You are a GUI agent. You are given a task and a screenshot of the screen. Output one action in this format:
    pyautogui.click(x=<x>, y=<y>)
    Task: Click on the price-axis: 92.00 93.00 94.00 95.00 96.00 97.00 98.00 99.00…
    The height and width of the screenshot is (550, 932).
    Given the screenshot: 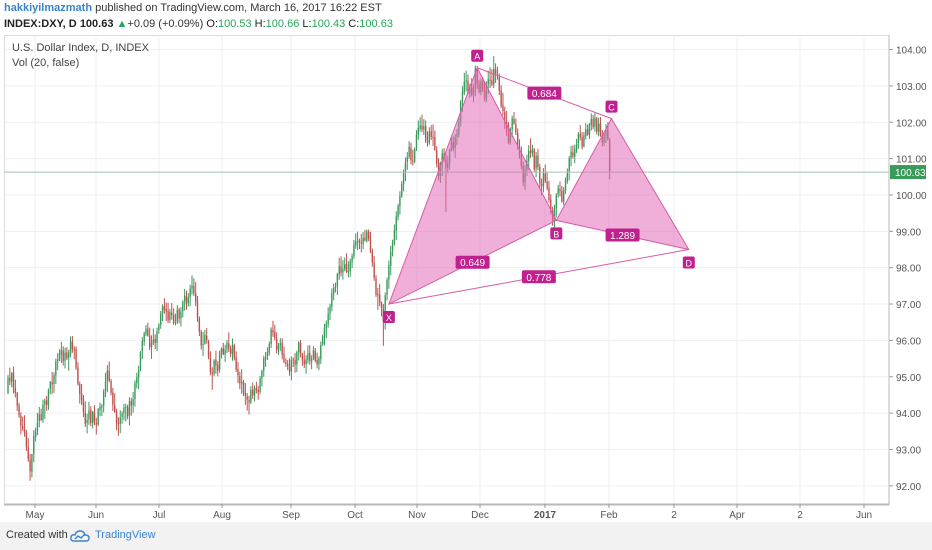 What is the action you would take?
    pyautogui.click(x=908, y=269)
    